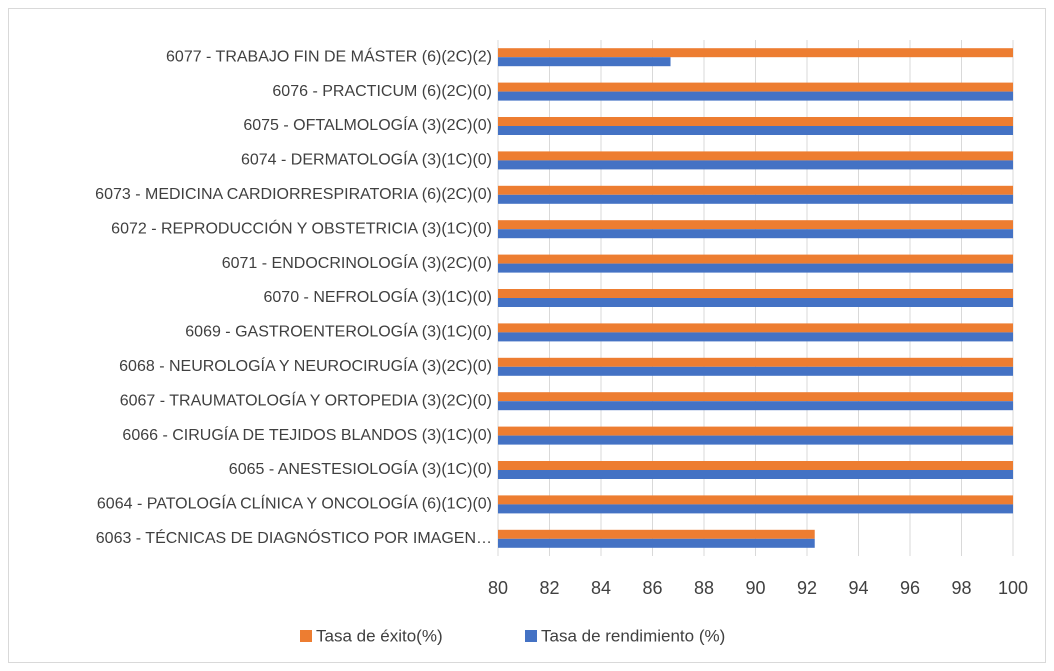  What do you see at coordinates (367, 124) in the screenshot?
I see `y-tick-label: 6075 - OFTALMOLOGÍA (3)(2C)(0)` at bounding box center [367, 124].